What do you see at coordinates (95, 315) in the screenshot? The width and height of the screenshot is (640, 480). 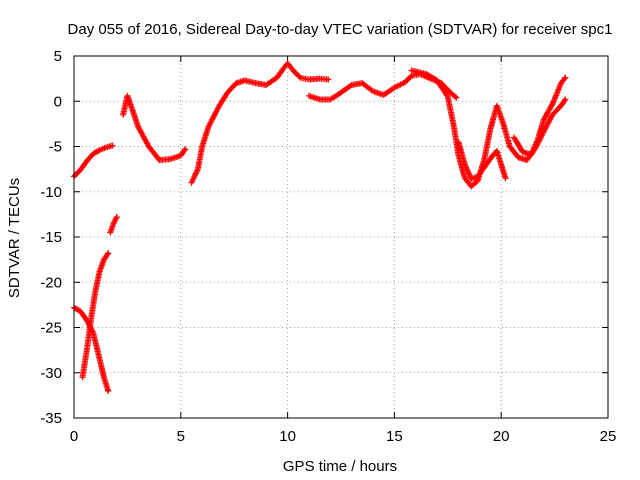 I see `series-arc-c` at bounding box center [95, 315].